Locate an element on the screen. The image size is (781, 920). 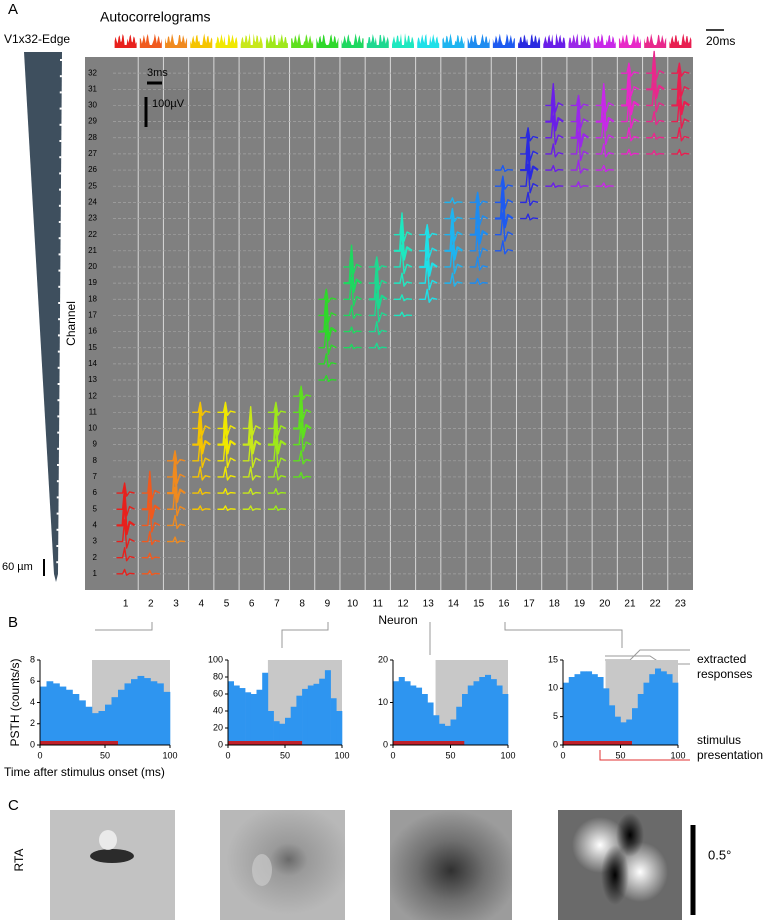
y-tick-label: 5 is located at coordinates (555, 716).